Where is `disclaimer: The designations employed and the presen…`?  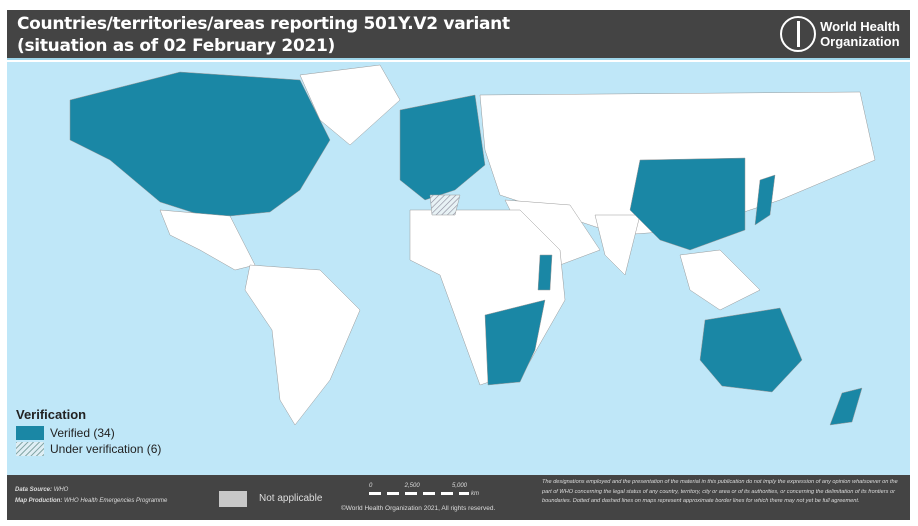 disclaimer: The designations employed and the presen… is located at coordinates (720, 491).